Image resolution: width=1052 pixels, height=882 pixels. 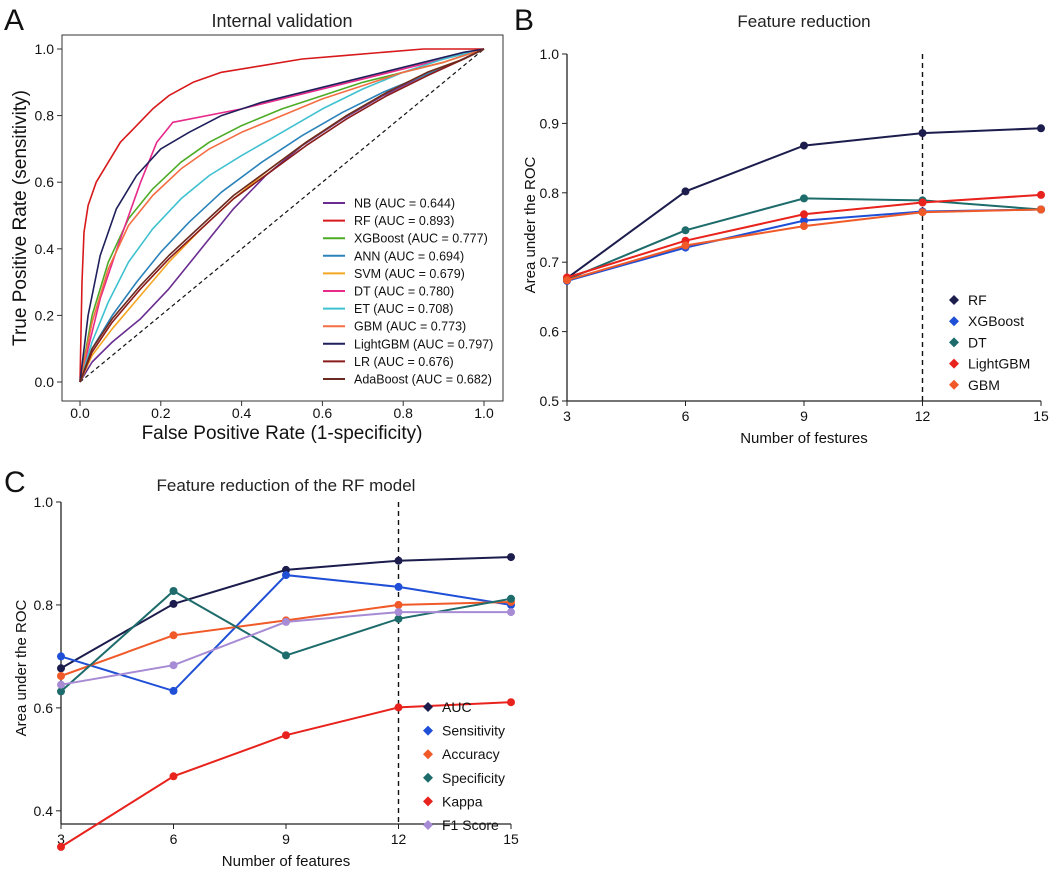 I want to click on panel-a-y-tick-label: 0.8, so click(x=45, y=116).